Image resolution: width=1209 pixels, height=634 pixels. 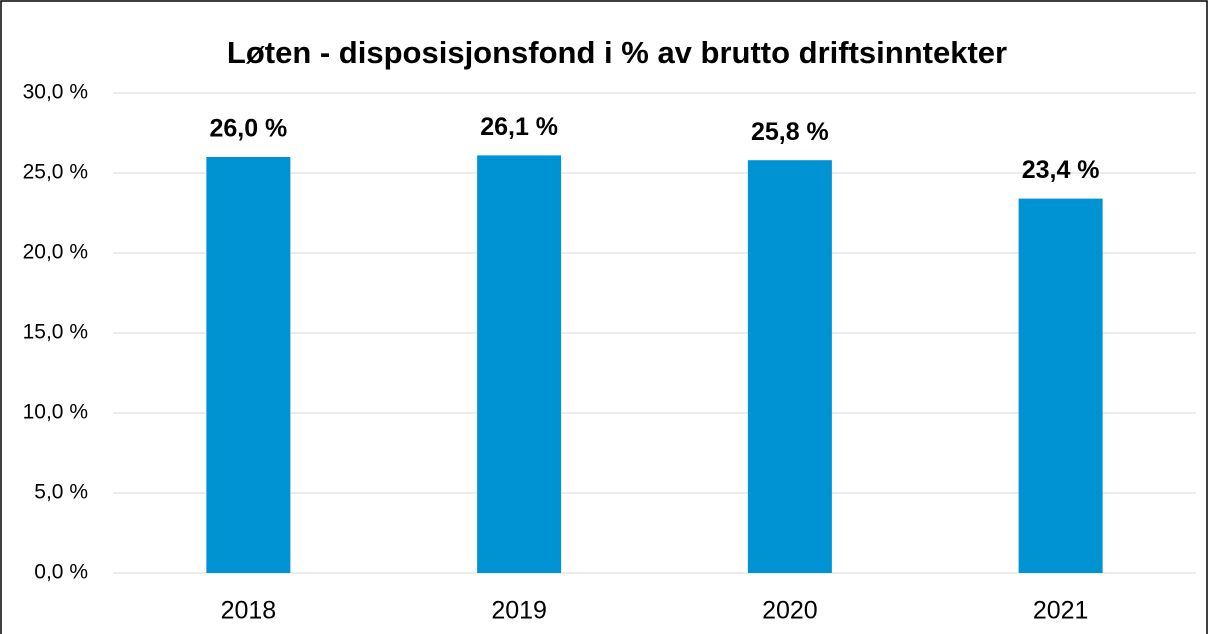 I want to click on data-label: 26,0 %, so click(x=248, y=129).